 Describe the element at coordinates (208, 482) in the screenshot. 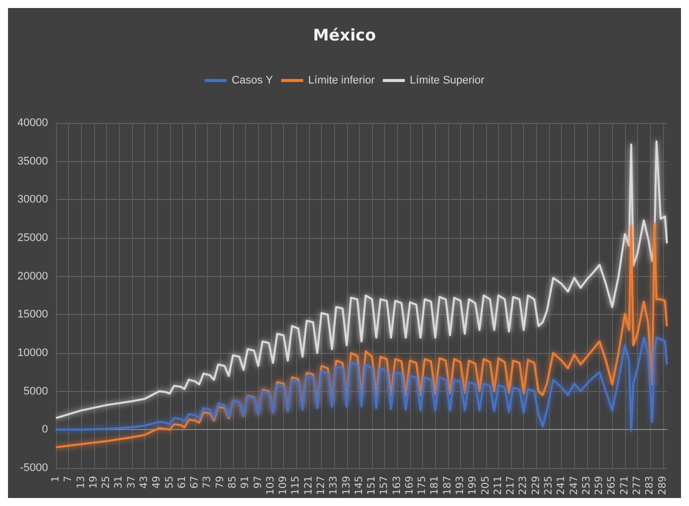

I see `x-tick-label: 73` at that location.